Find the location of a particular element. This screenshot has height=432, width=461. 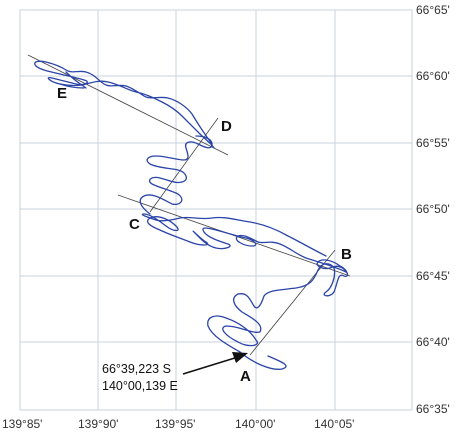

annotation-latitude: 66°39,223 S is located at coordinates (136, 369).